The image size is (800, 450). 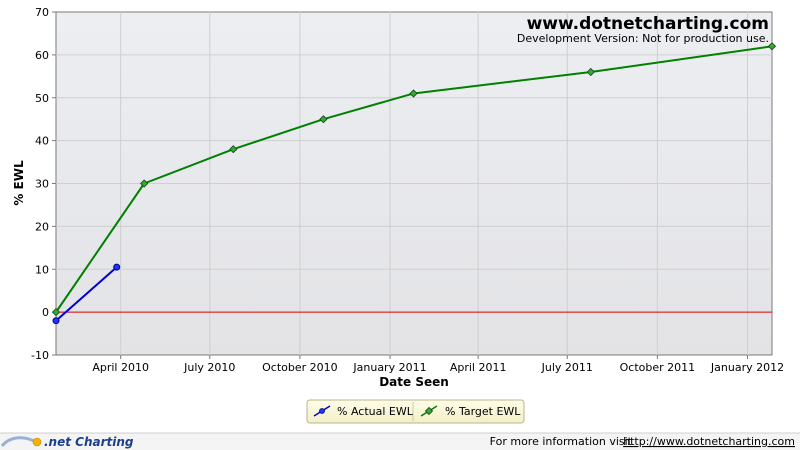 I want to click on legend-target-marker-icon, so click(x=429, y=411).